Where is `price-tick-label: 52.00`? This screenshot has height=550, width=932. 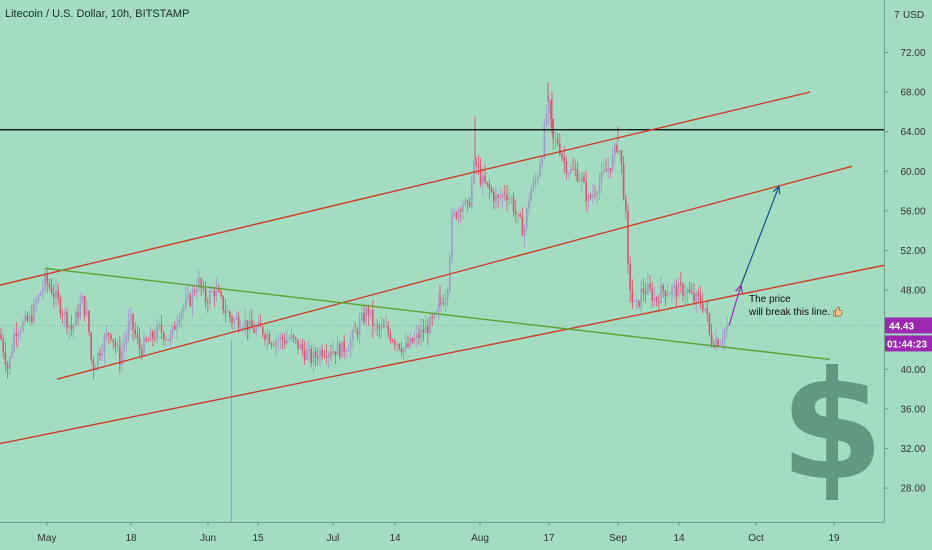
price-tick-label: 52.00 is located at coordinates (912, 251).